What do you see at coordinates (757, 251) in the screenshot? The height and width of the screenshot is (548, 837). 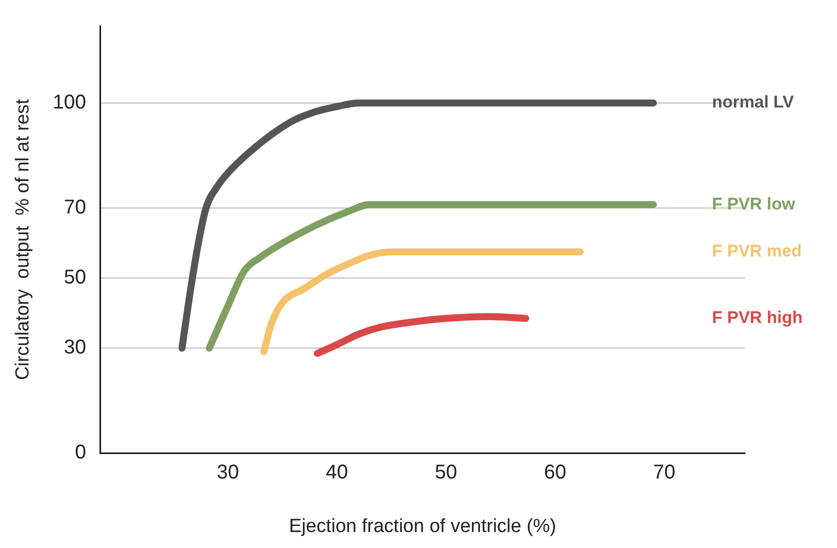 I see `text: F PVR med` at bounding box center [757, 251].